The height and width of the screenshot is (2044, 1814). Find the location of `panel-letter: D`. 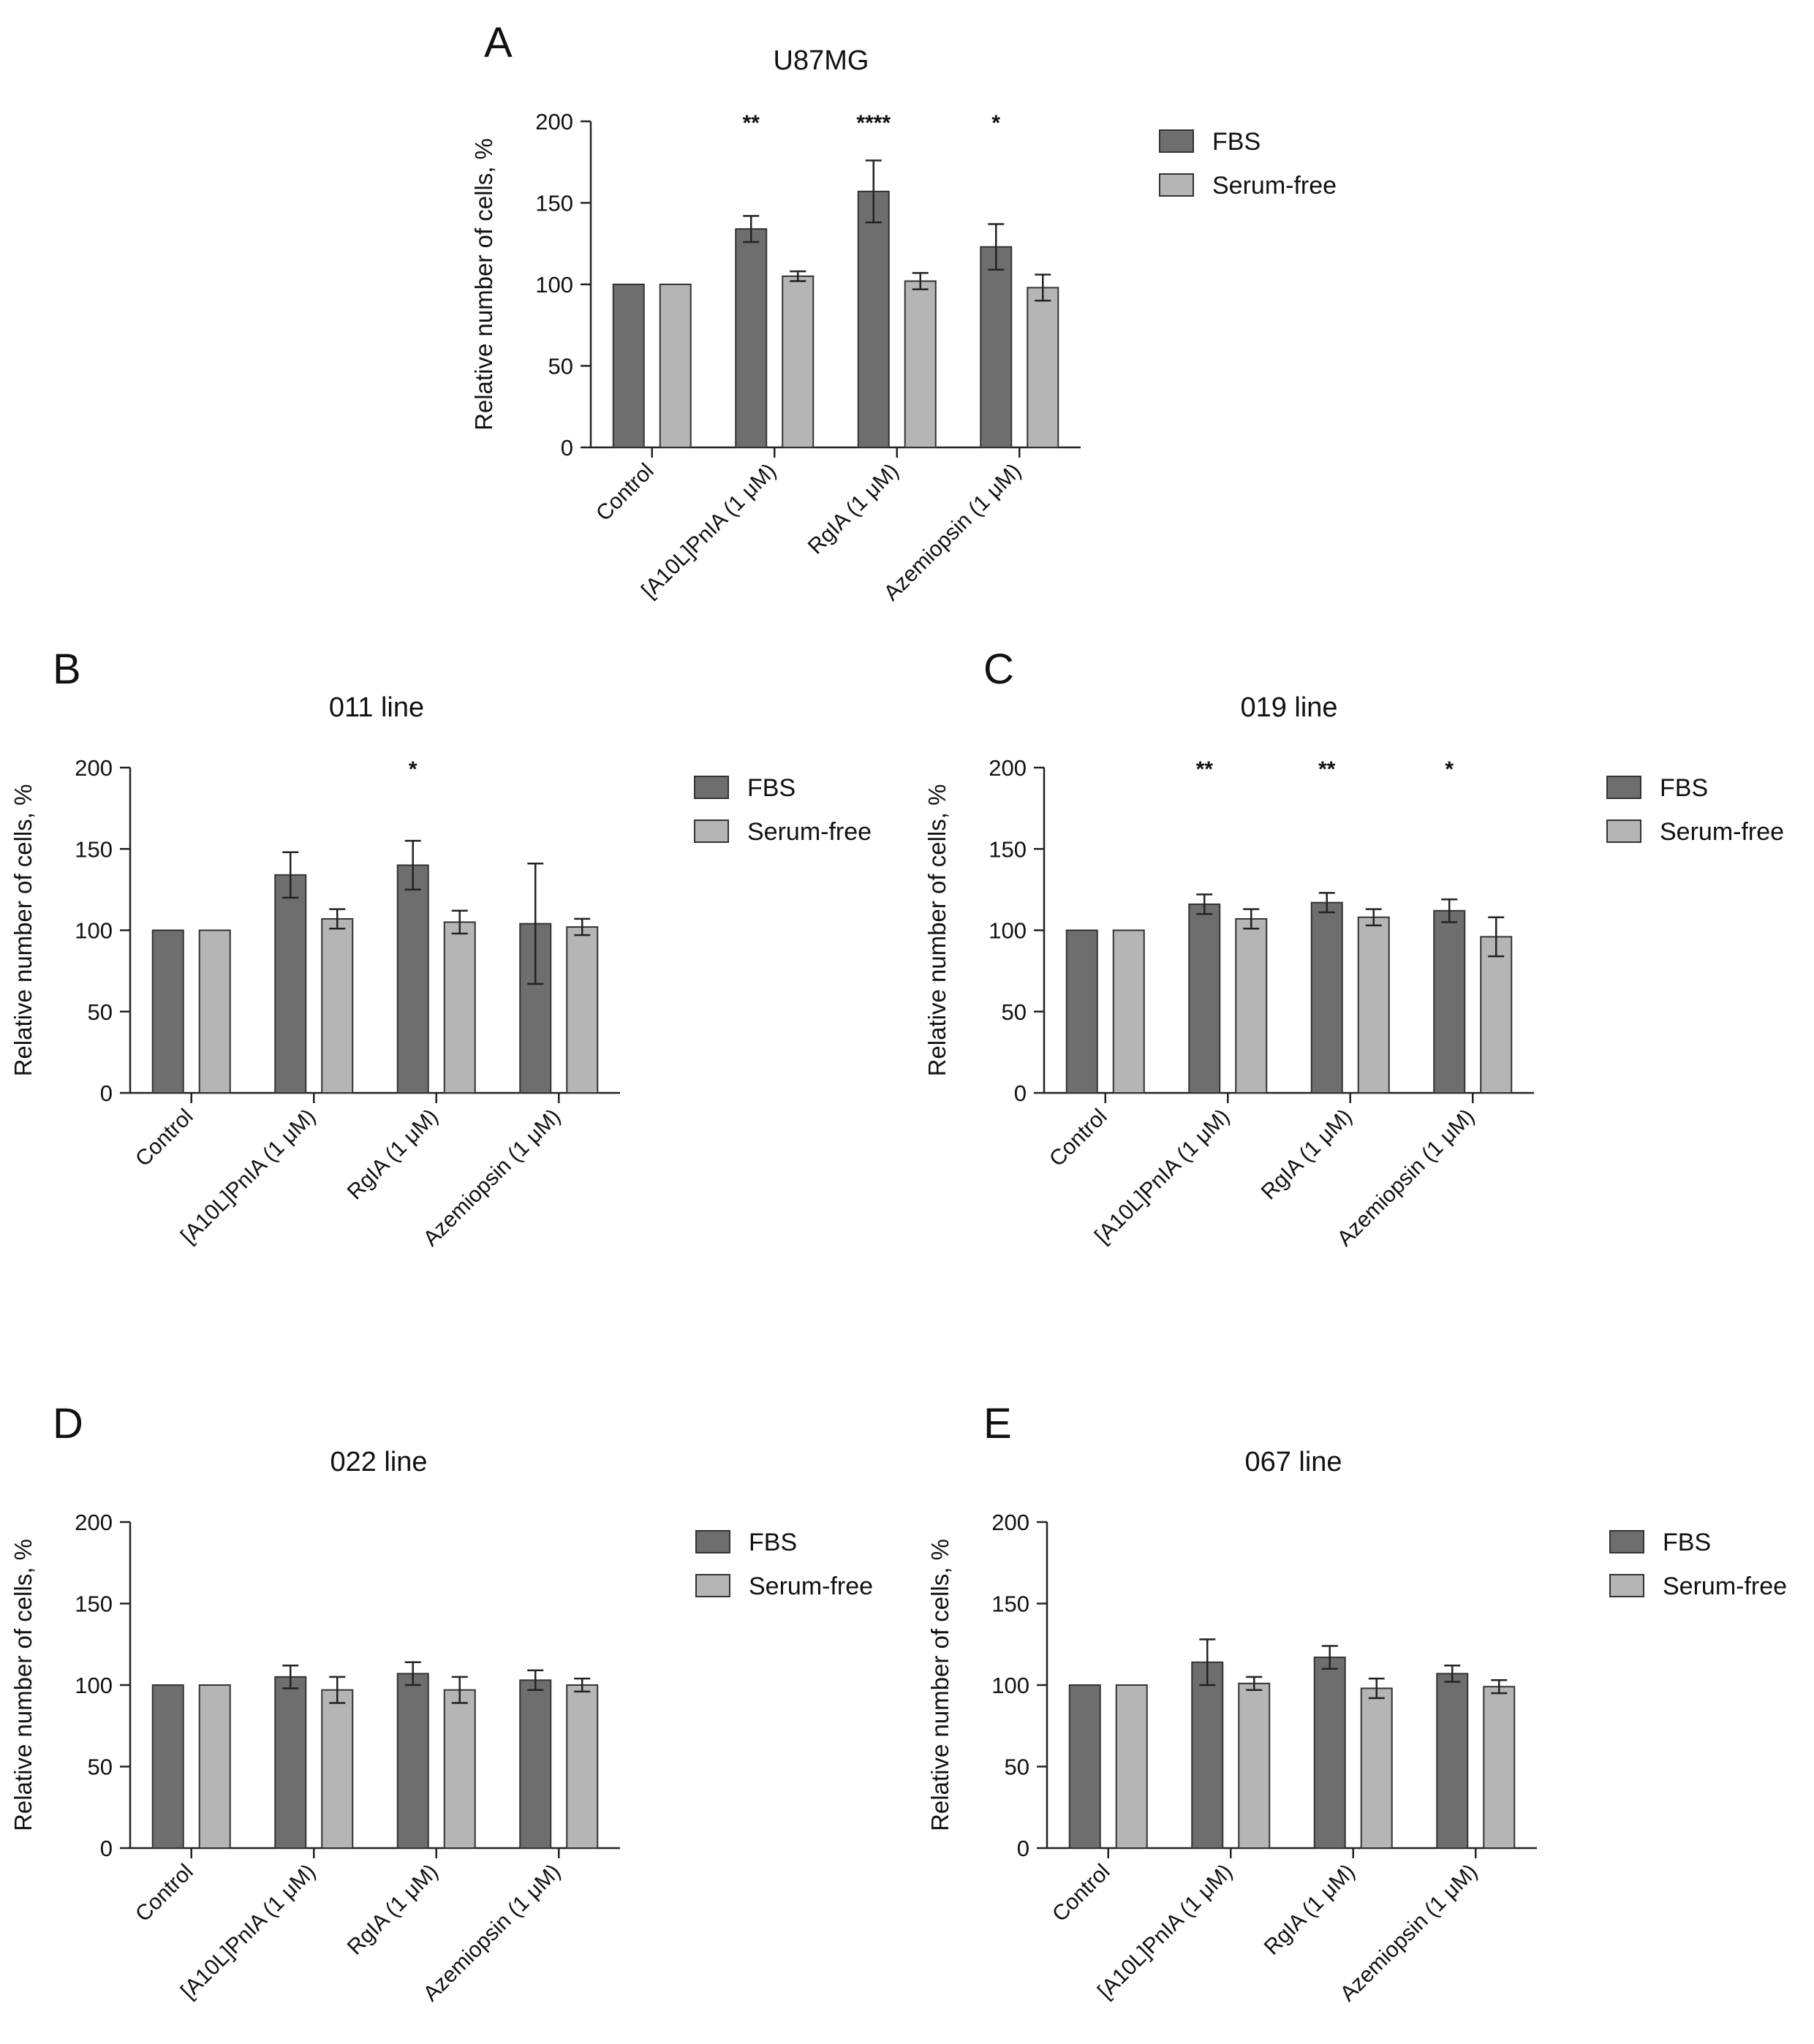

panel-letter: D is located at coordinates (68, 1424).